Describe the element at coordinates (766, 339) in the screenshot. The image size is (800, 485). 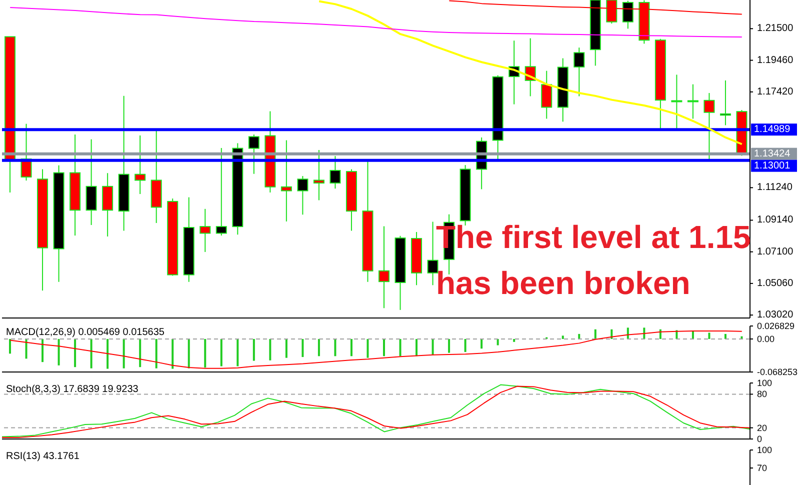
I see `y-tick-label: 0.00` at that location.